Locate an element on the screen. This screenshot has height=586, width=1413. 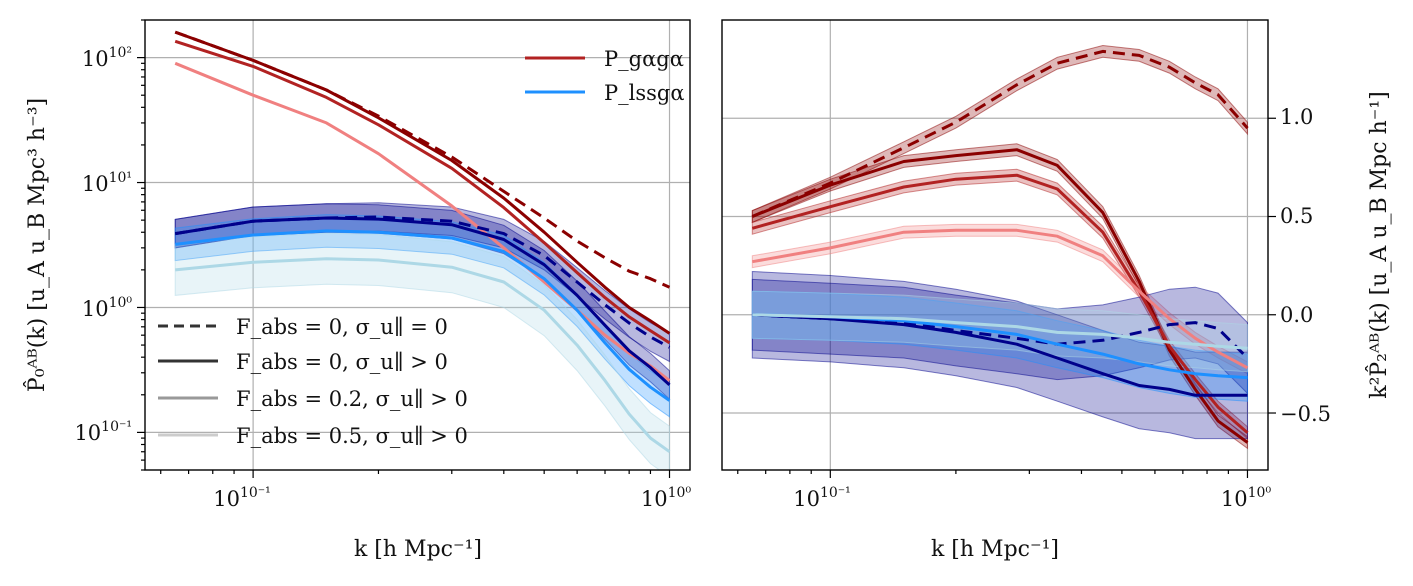
right-x-axis-label: k [h Mpc⁻¹] is located at coordinates (995, 549).